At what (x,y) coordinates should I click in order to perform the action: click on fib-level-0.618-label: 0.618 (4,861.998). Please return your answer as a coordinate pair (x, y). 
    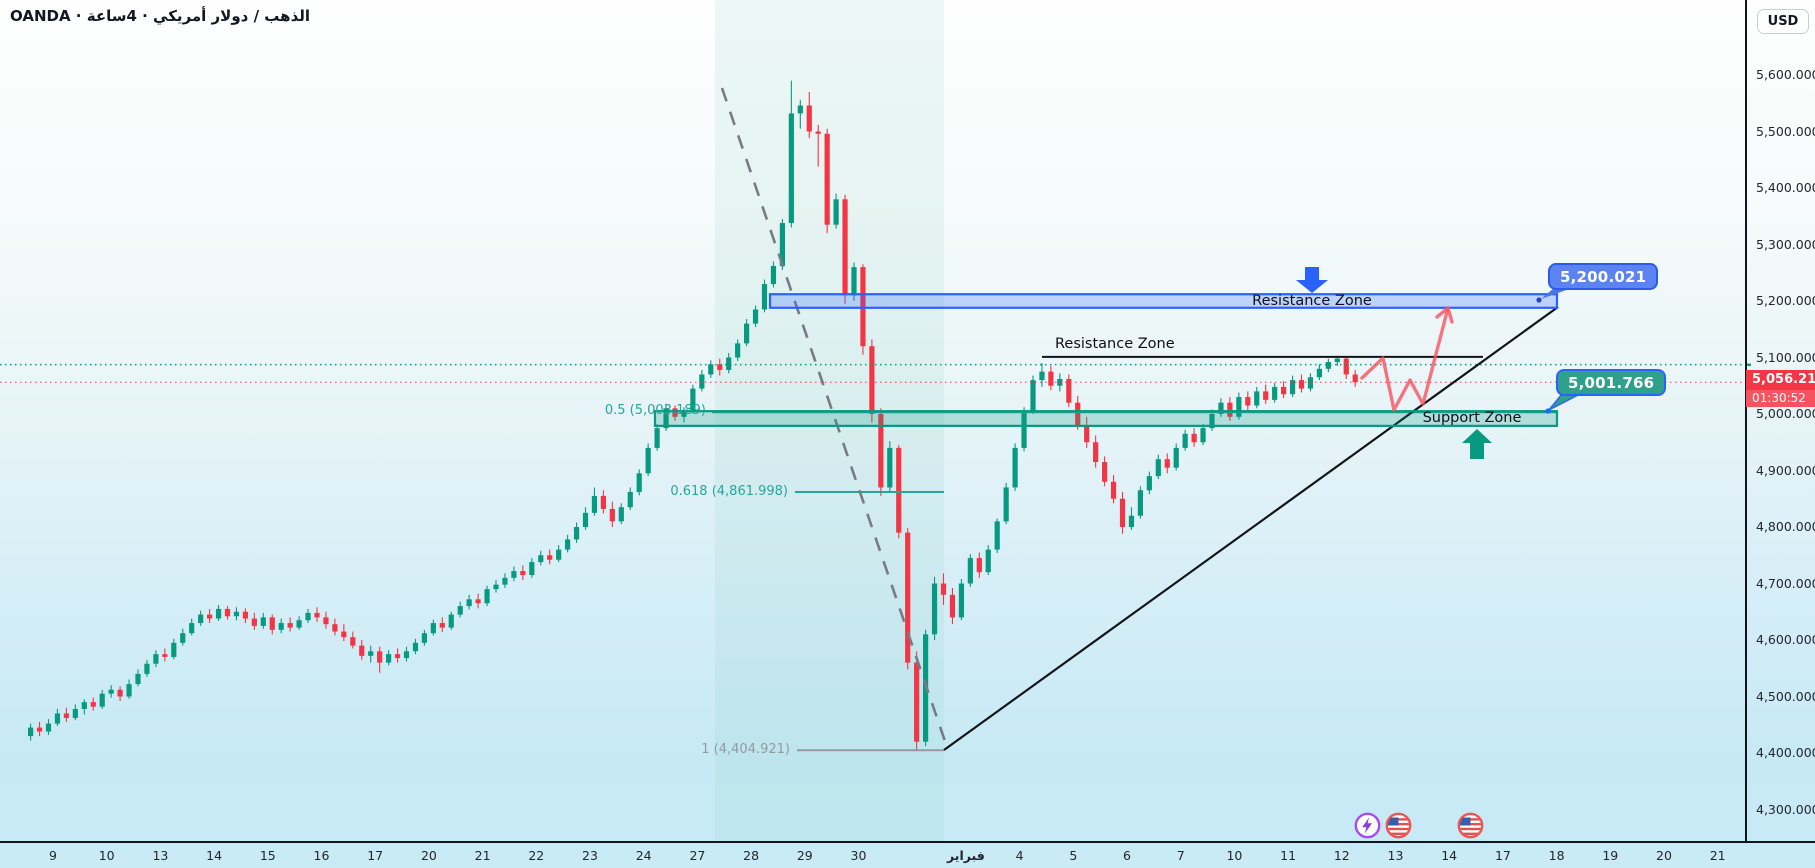
    Looking at the image, I should click on (729, 491).